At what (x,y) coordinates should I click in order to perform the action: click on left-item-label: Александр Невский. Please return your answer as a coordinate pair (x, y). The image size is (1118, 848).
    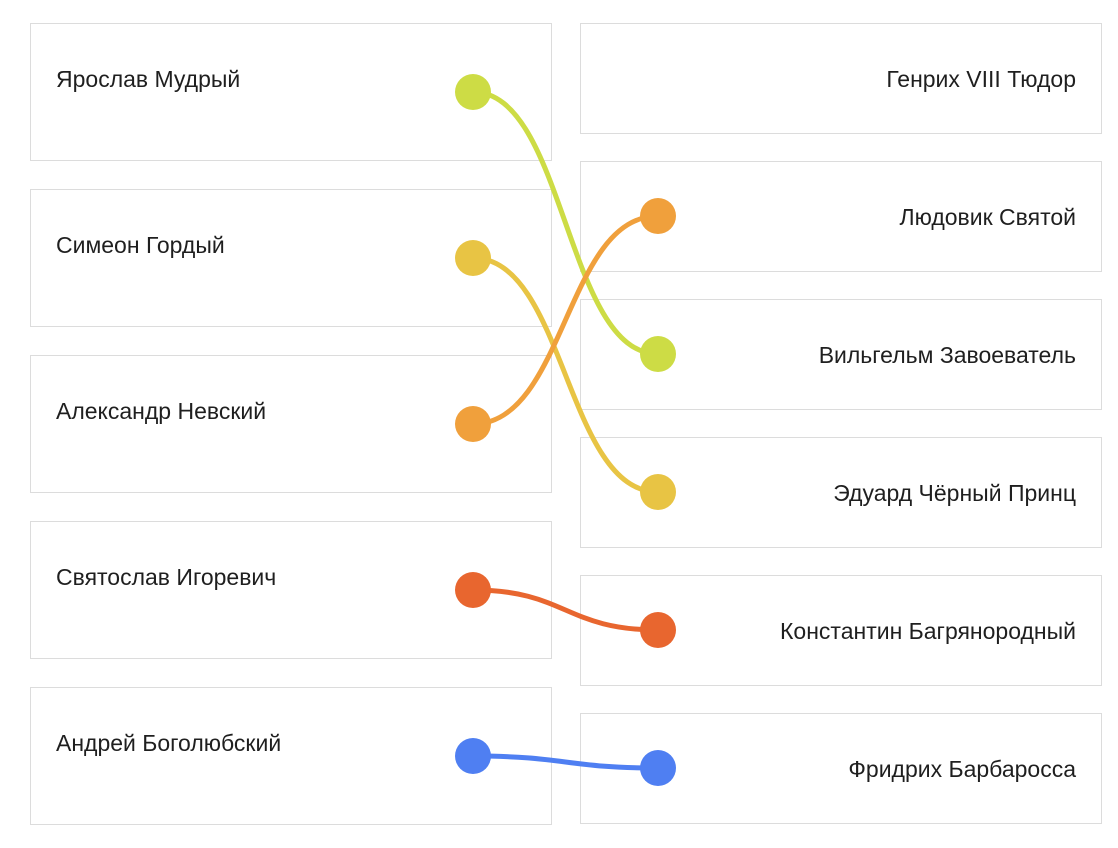
    Looking at the image, I should click on (161, 411).